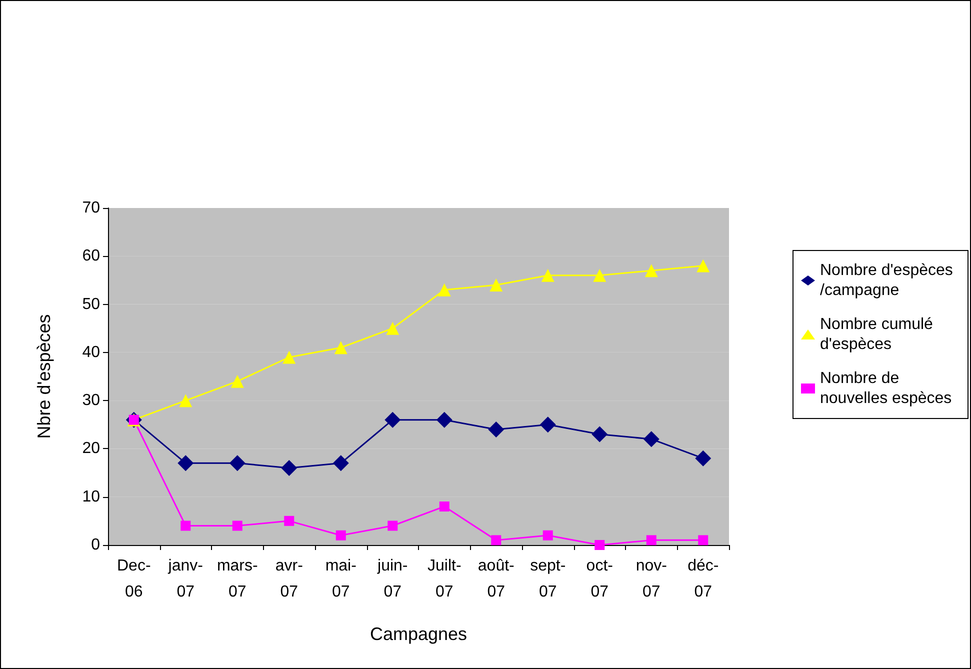 Image resolution: width=971 pixels, height=669 pixels. I want to click on x-tick-label: juin-07, so click(392, 579).